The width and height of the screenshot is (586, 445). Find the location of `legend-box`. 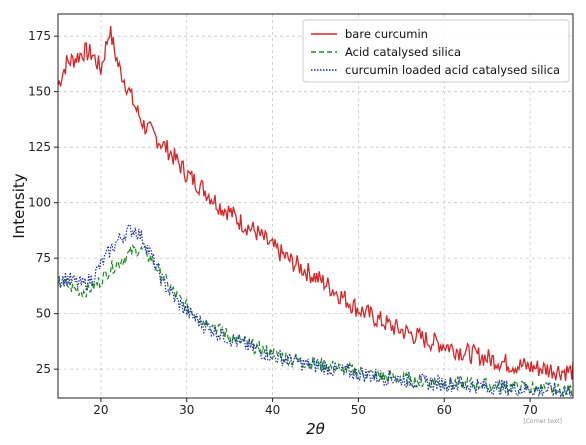

legend-box is located at coordinates (436, 51).